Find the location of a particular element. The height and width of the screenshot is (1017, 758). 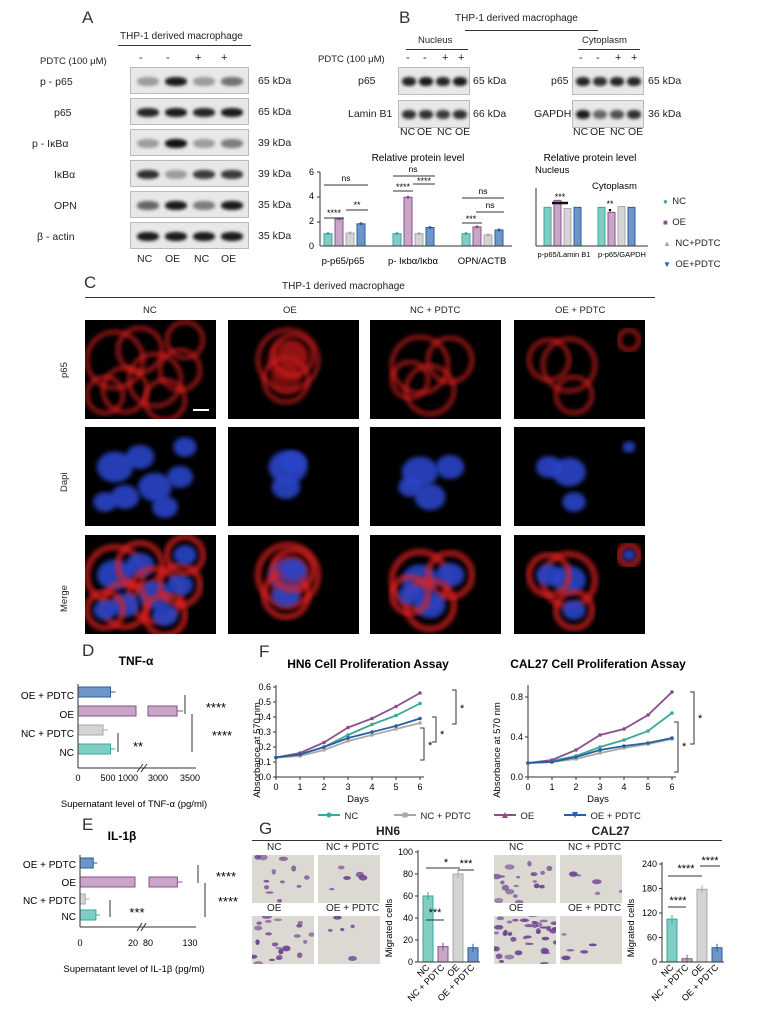

il-cat: OE + PDTC is located at coordinates (49, 865).